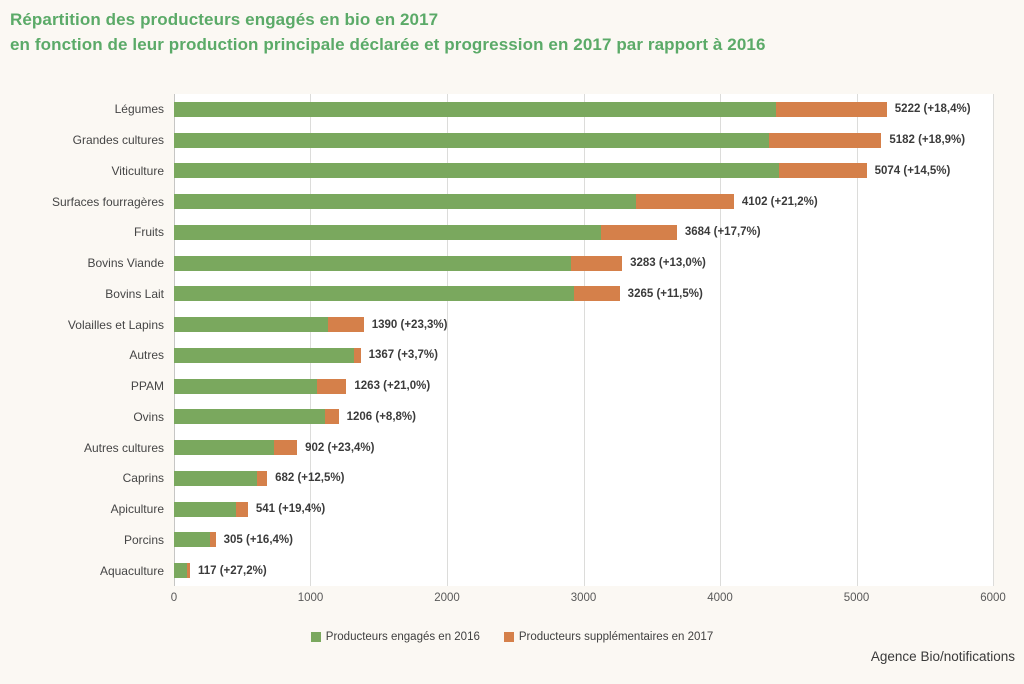 This screenshot has width=1024, height=684. Describe the element at coordinates (143, 539) in the screenshot. I see `category-label: Porcins` at that location.